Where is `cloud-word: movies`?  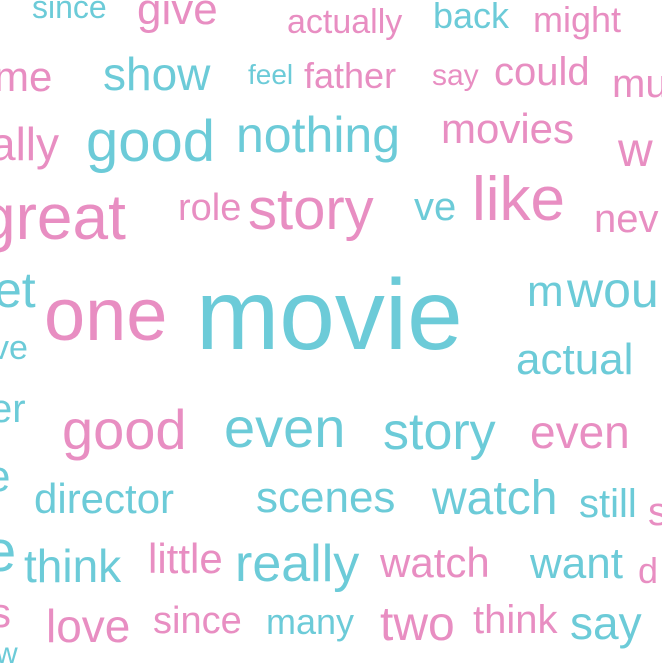
cloud-word: movies is located at coordinates (508, 129).